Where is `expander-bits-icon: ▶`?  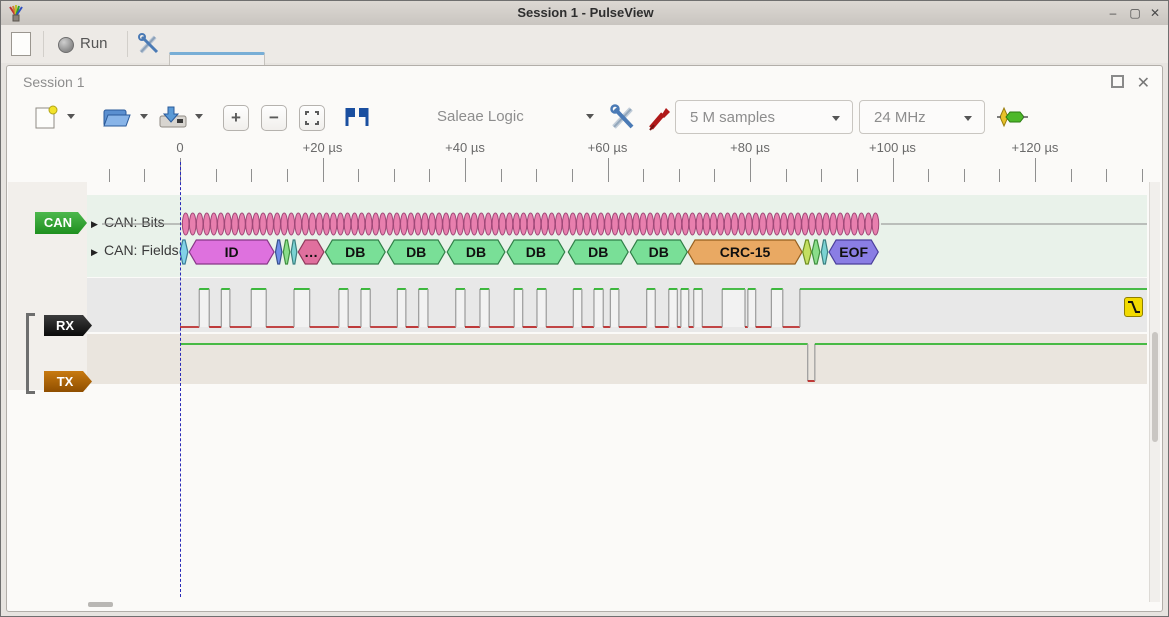
expander-bits-icon: ▶ is located at coordinates (94, 224).